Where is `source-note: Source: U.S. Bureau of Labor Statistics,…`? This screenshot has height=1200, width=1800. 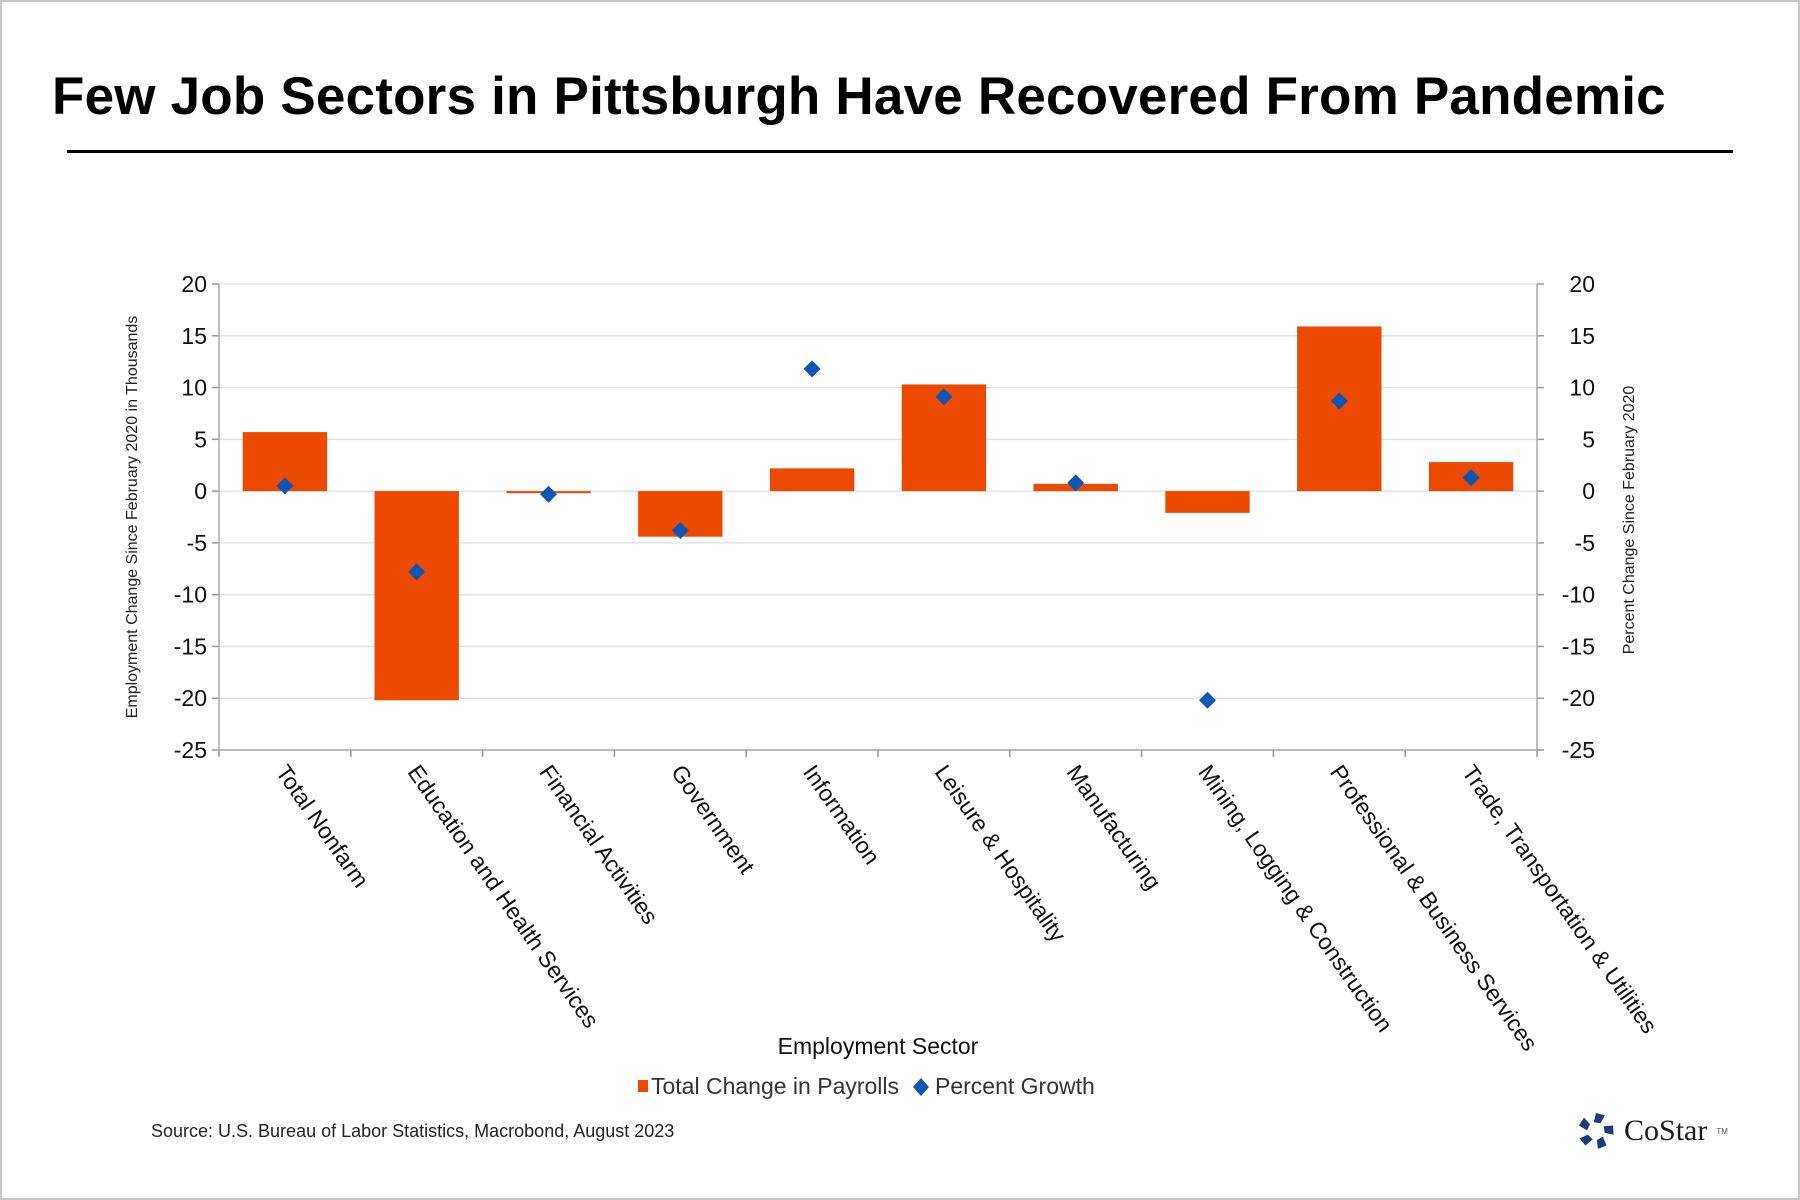 source-note: Source: U.S. Bureau of Labor Statistics,… is located at coordinates (413, 1131).